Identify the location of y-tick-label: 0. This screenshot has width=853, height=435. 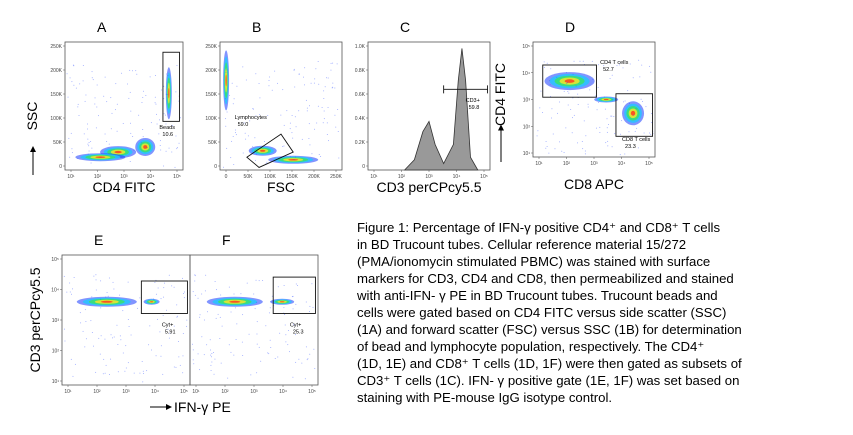
(363, 167).